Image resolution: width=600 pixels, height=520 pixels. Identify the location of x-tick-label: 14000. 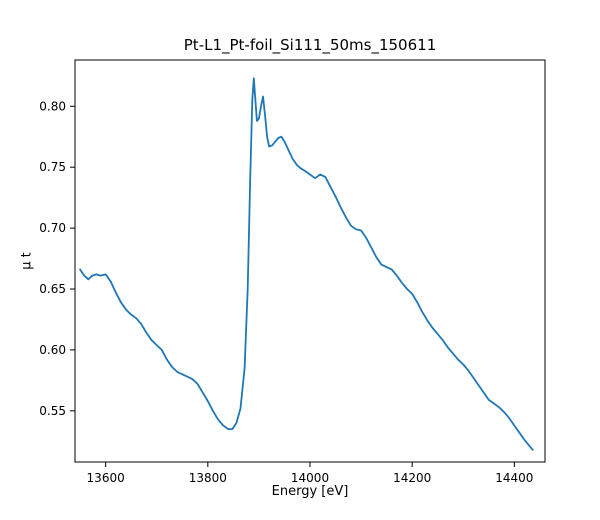
(310, 478).